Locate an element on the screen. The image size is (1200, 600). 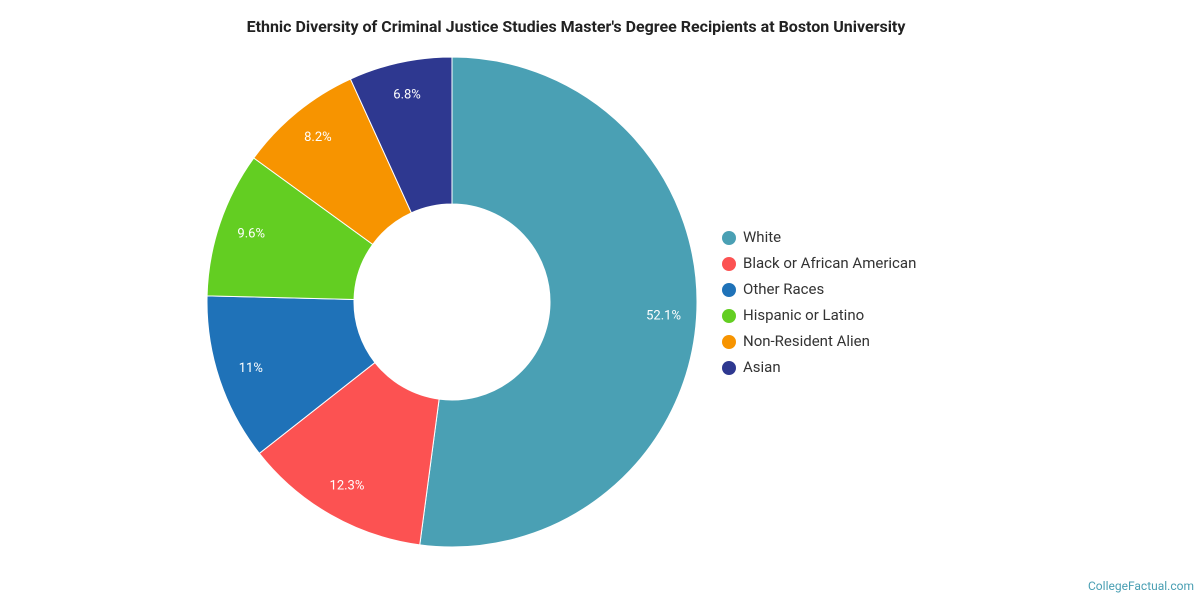
slice-label: 8.2% is located at coordinates (318, 137).